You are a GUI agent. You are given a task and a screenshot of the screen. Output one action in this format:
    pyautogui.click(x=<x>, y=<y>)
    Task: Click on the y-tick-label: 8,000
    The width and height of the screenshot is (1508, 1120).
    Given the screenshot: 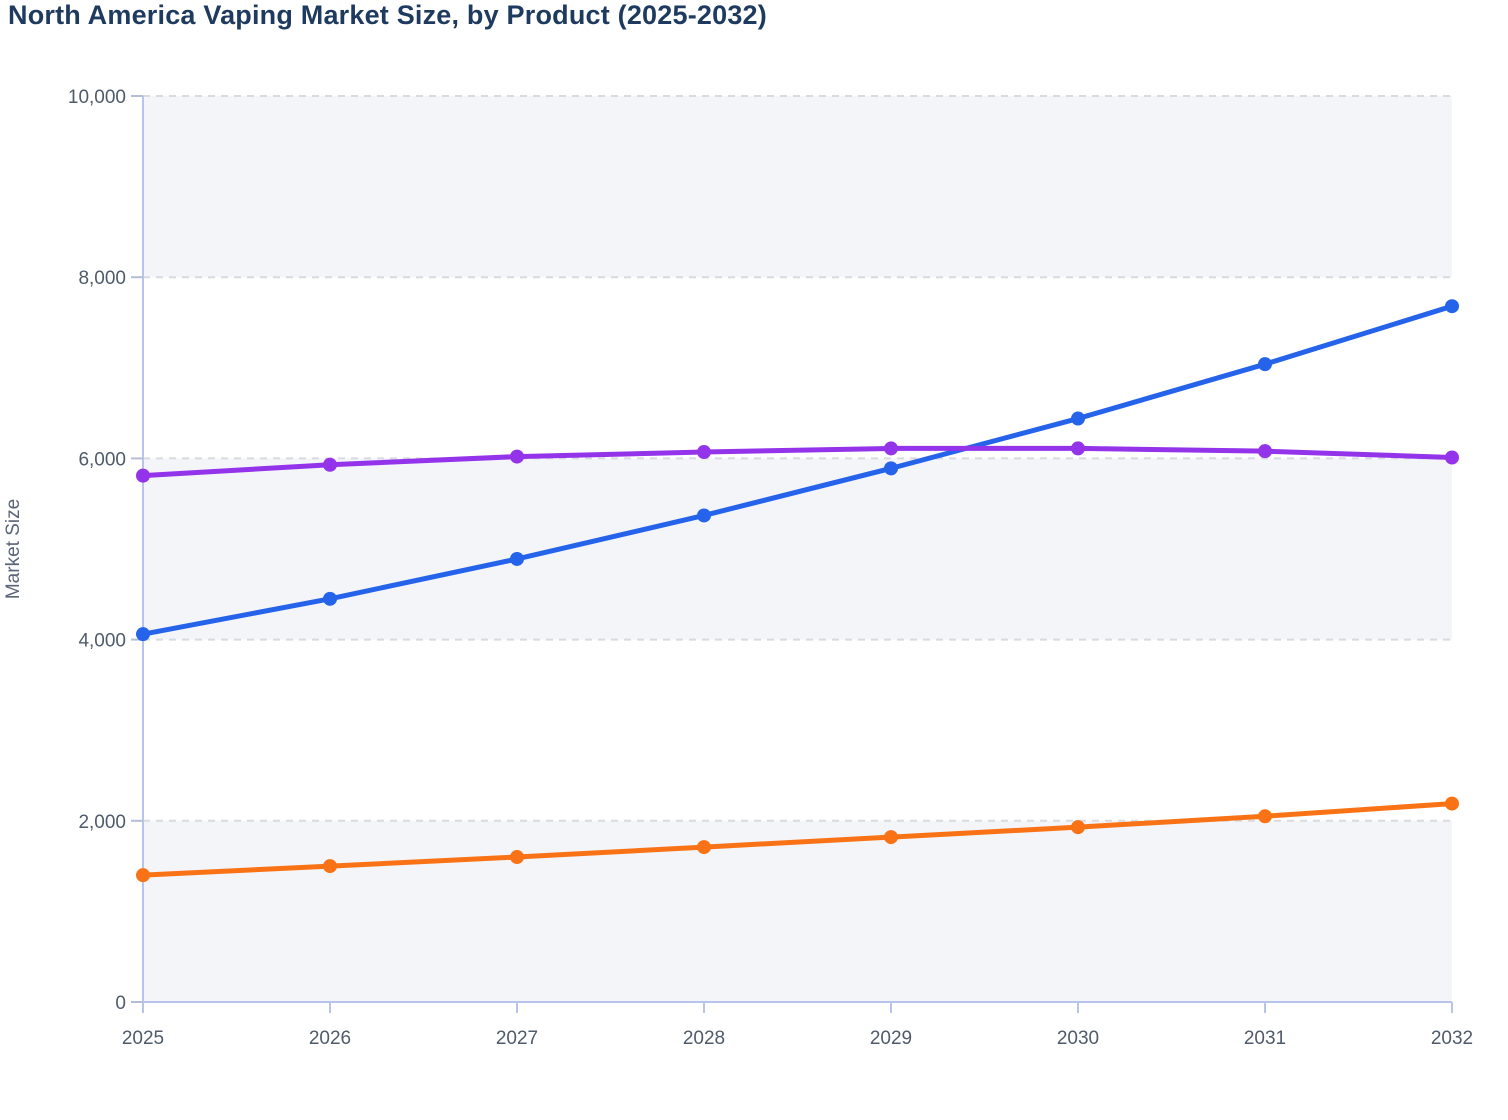 What is the action you would take?
    pyautogui.click(x=102, y=278)
    